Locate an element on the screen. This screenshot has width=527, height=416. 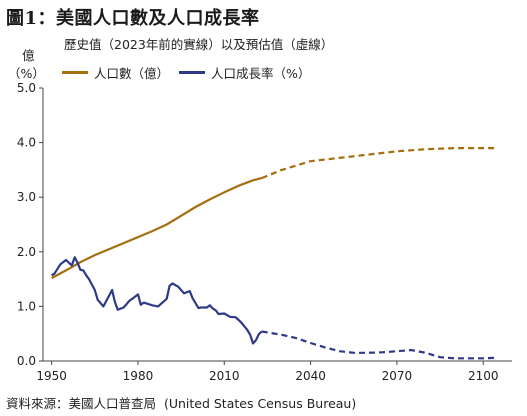
legend-swatch-population is located at coordinates (75, 72).